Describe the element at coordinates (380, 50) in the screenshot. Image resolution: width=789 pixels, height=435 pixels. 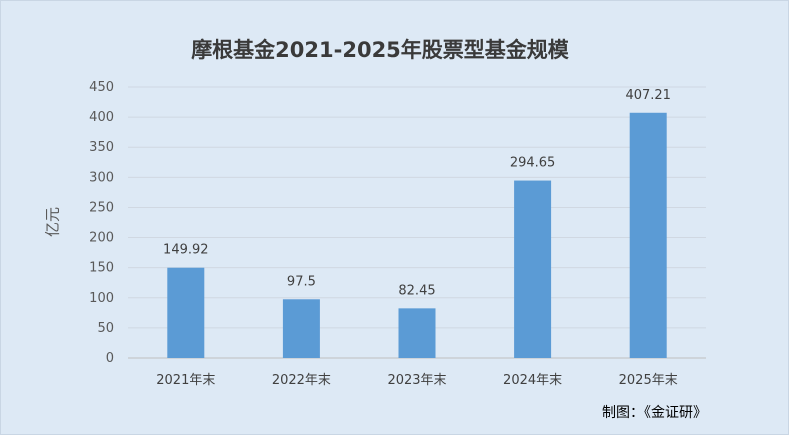
I see `chart-title: 摩根基金2021-2025年股票型基金规模` at that location.